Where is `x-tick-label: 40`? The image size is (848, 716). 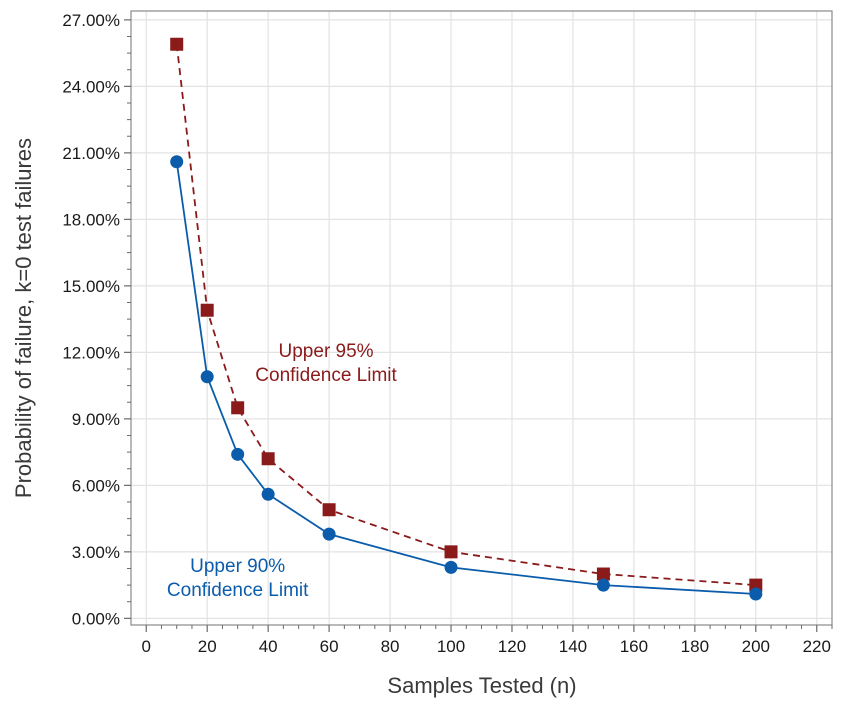 x-tick-label: 40 is located at coordinates (268, 646).